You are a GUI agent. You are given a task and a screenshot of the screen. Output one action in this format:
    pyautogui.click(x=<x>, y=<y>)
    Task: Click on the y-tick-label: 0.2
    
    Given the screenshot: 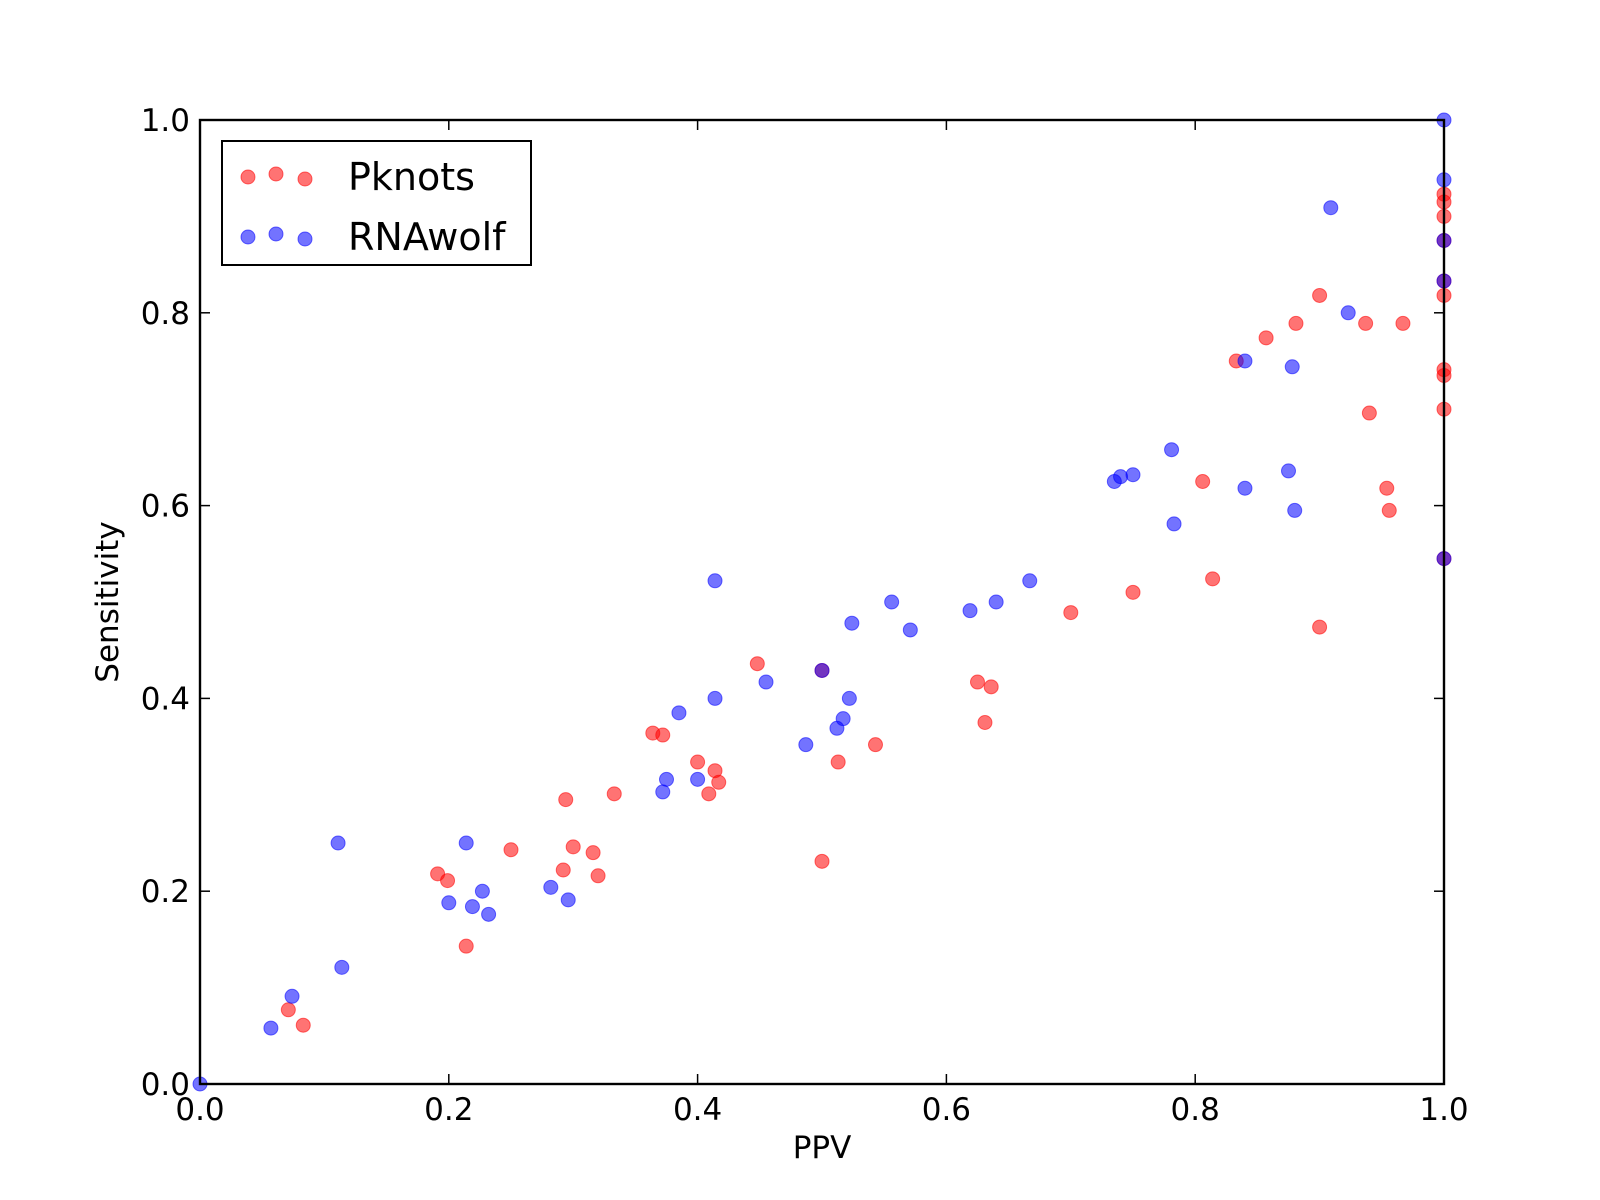 What is the action you would take?
    pyautogui.click(x=165, y=892)
    